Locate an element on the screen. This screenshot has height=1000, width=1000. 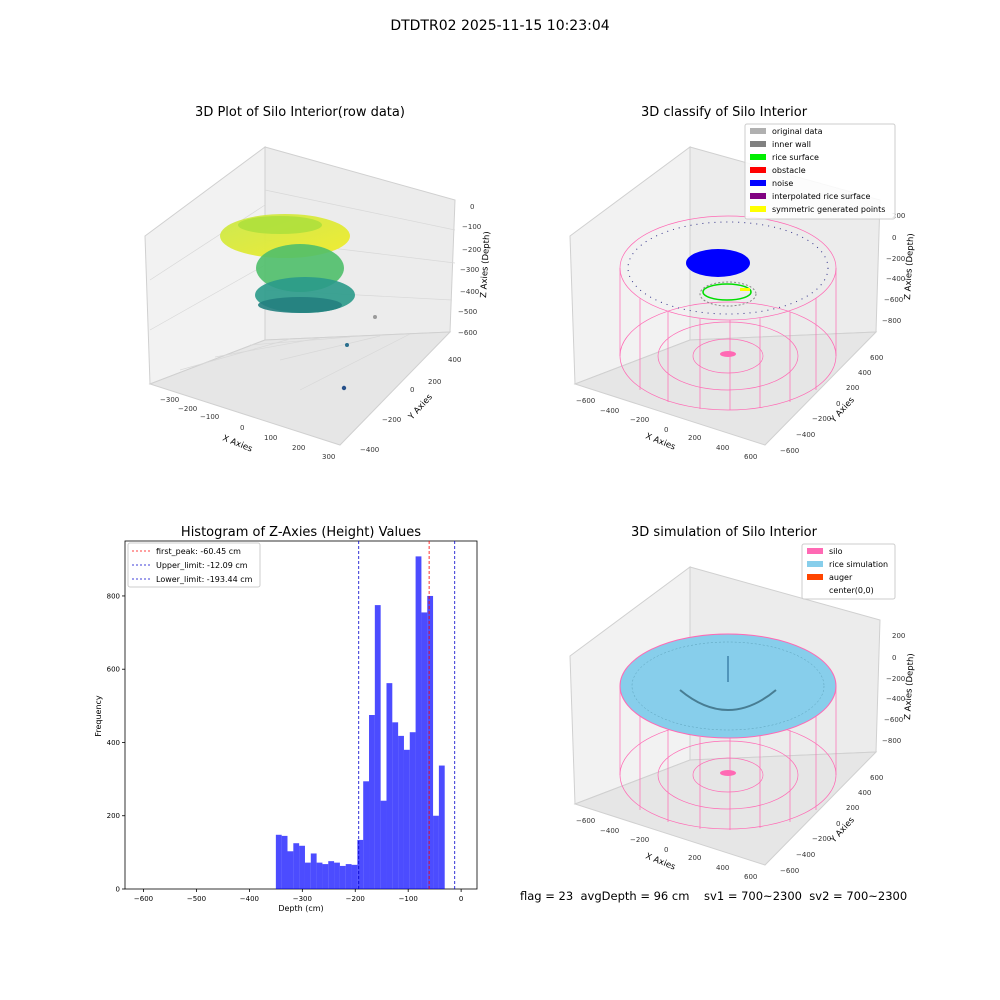
classify-ztick: −600 is located at coordinates (893, 300).